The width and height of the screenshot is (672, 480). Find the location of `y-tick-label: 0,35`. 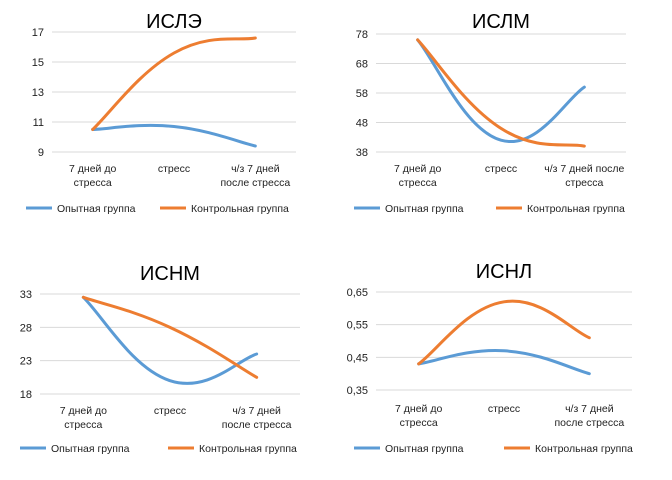

y-tick-label: 0,35 is located at coordinates (357, 391).